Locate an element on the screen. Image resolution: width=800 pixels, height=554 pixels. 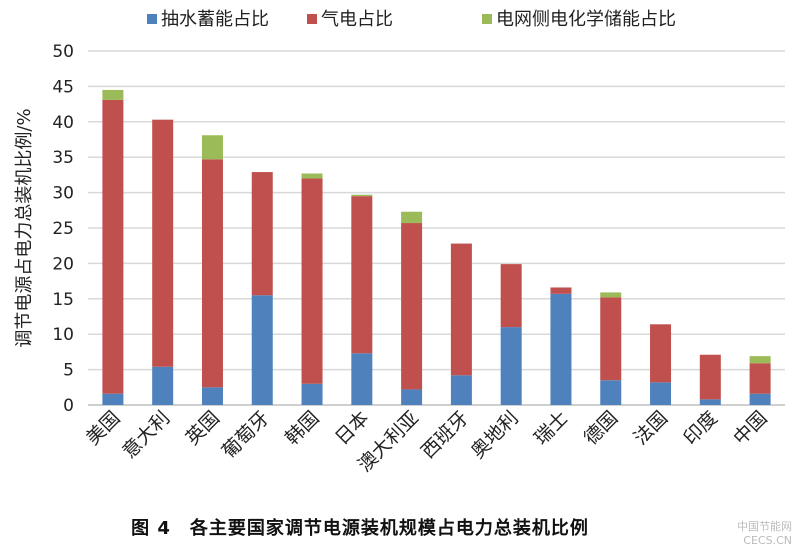
legend-label: 抽水蓄能占比 is located at coordinates (215, 19).